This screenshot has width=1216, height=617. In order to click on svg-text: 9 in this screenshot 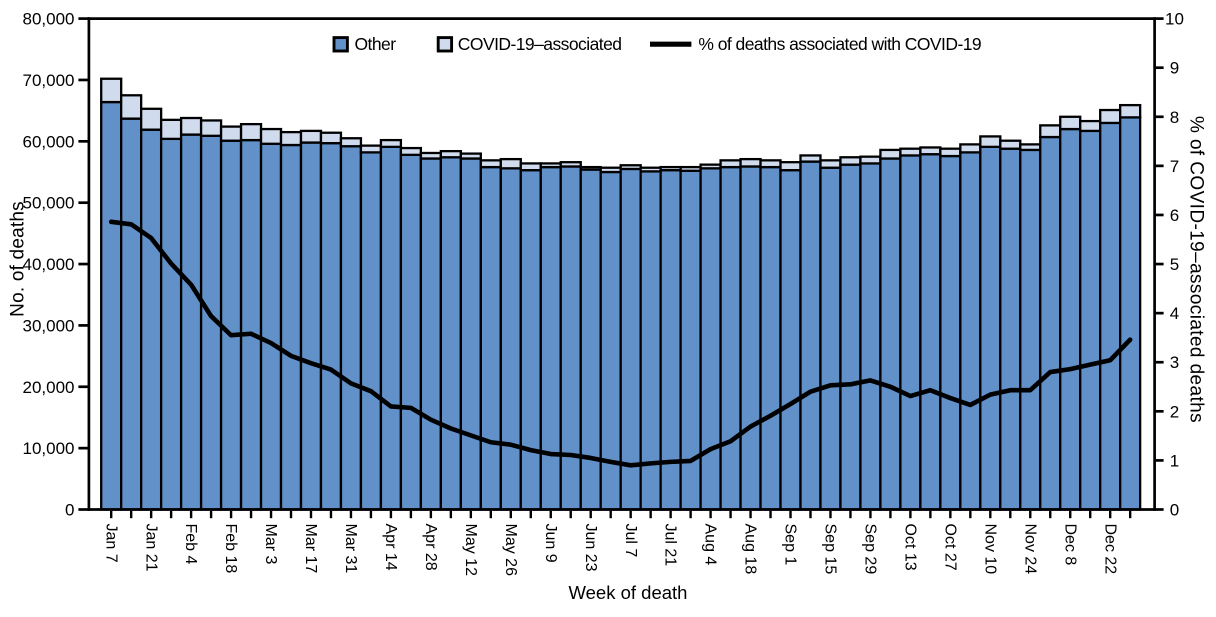, I will do `click(1174, 68)`.